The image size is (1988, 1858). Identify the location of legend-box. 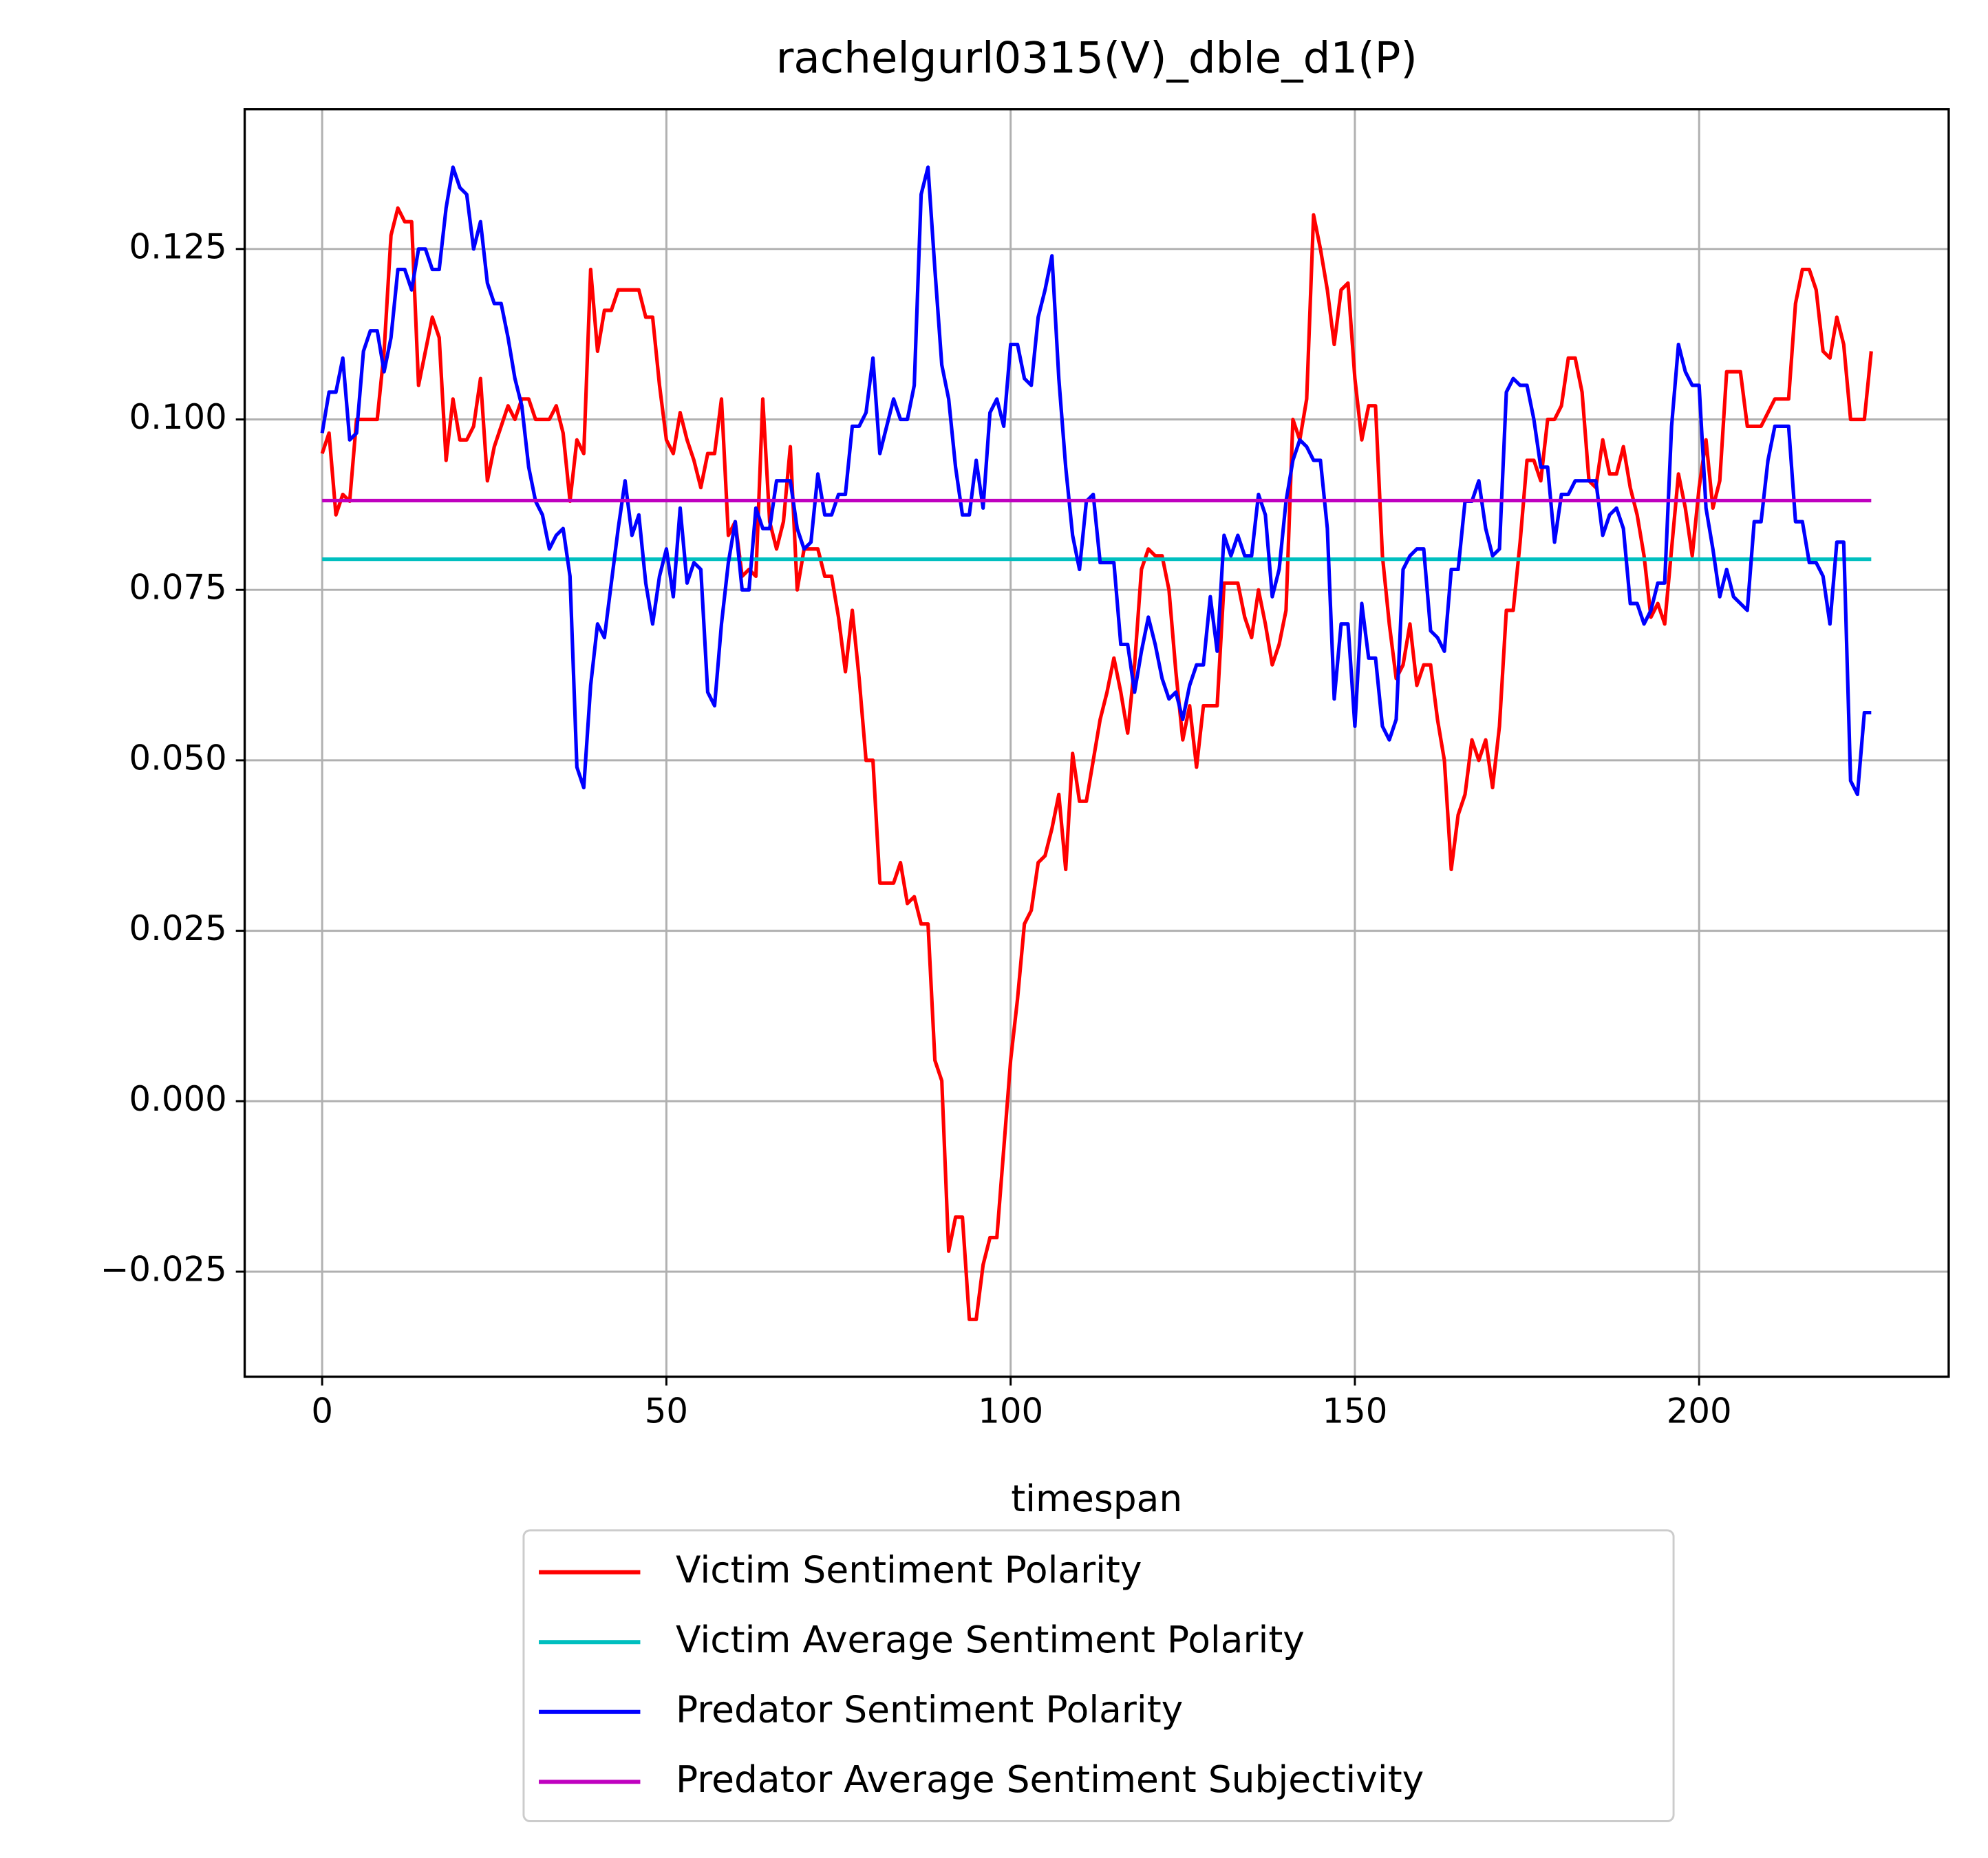
(1099, 1675).